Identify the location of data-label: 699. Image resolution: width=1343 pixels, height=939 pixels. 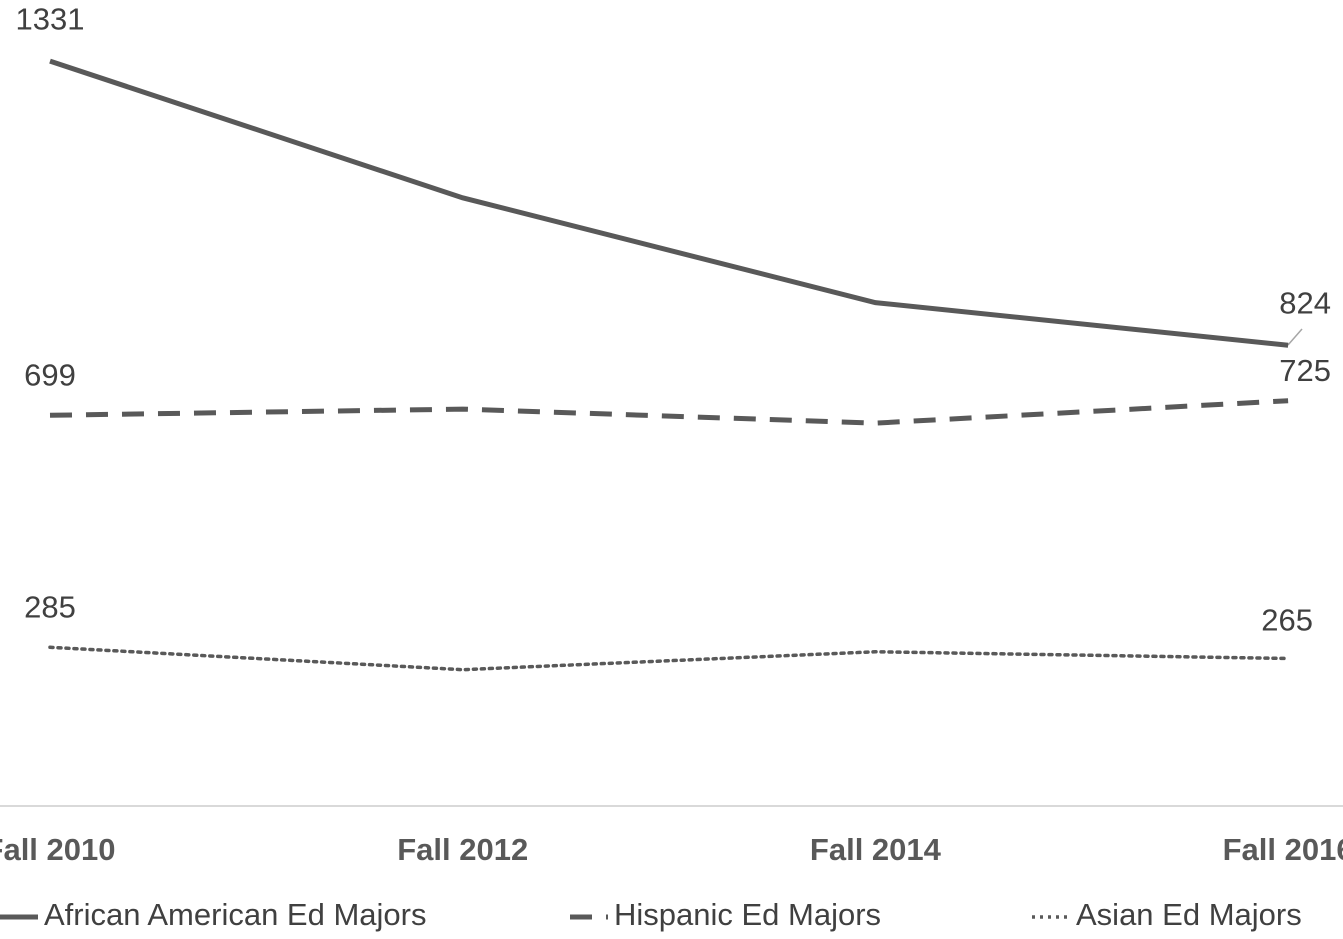
(50, 374).